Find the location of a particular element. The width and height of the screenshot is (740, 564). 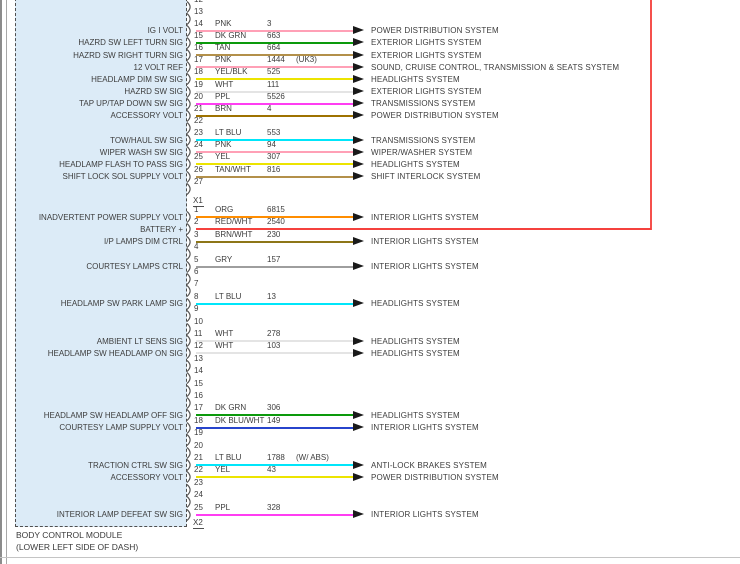

circuit-number: 307 is located at coordinates (274, 157).